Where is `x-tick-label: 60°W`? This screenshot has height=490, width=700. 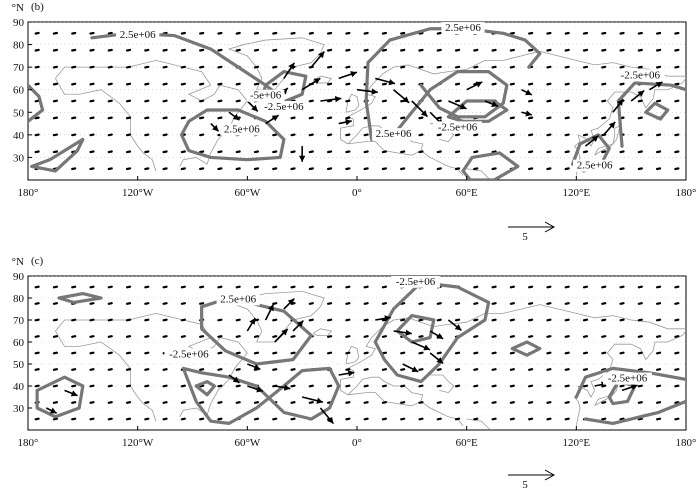
x-tick-label: 60°W is located at coordinates (247, 193).